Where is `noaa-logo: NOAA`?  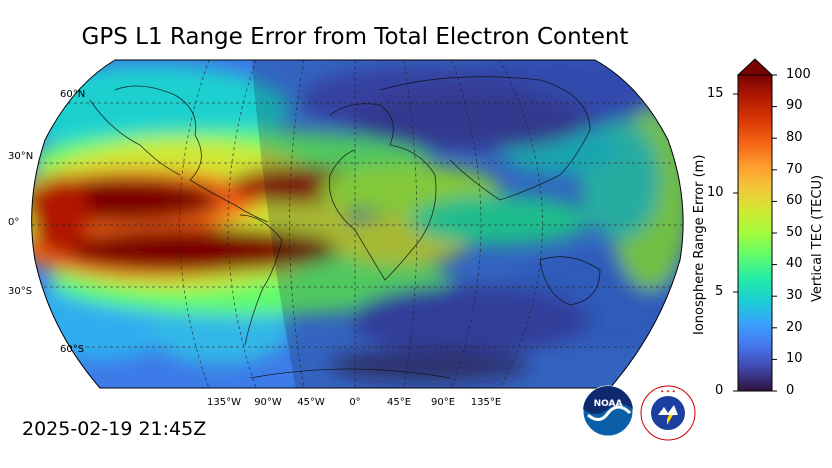 noaa-logo: NOAA is located at coordinates (608, 413).